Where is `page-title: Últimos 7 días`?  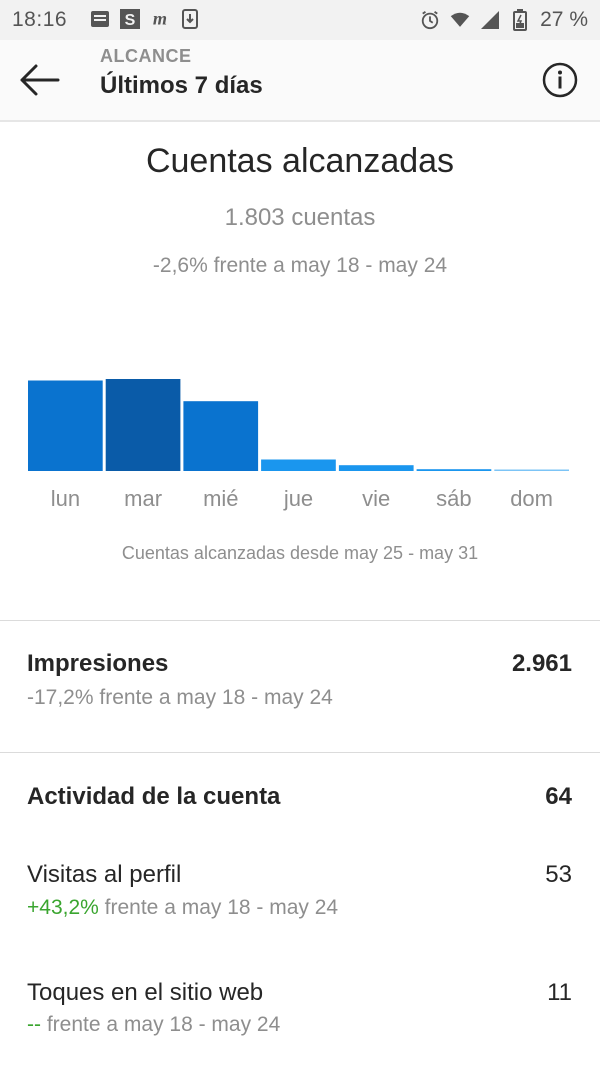
page-title: Últimos 7 días is located at coordinates (181, 85).